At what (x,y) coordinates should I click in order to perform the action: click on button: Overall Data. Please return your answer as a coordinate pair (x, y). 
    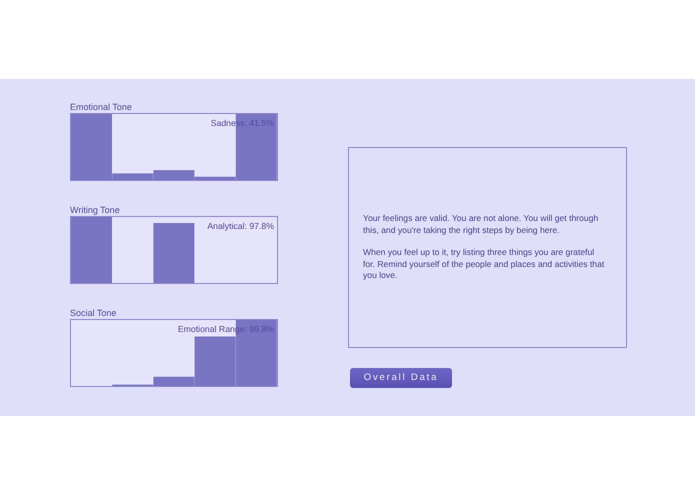
    Looking at the image, I should click on (401, 378).